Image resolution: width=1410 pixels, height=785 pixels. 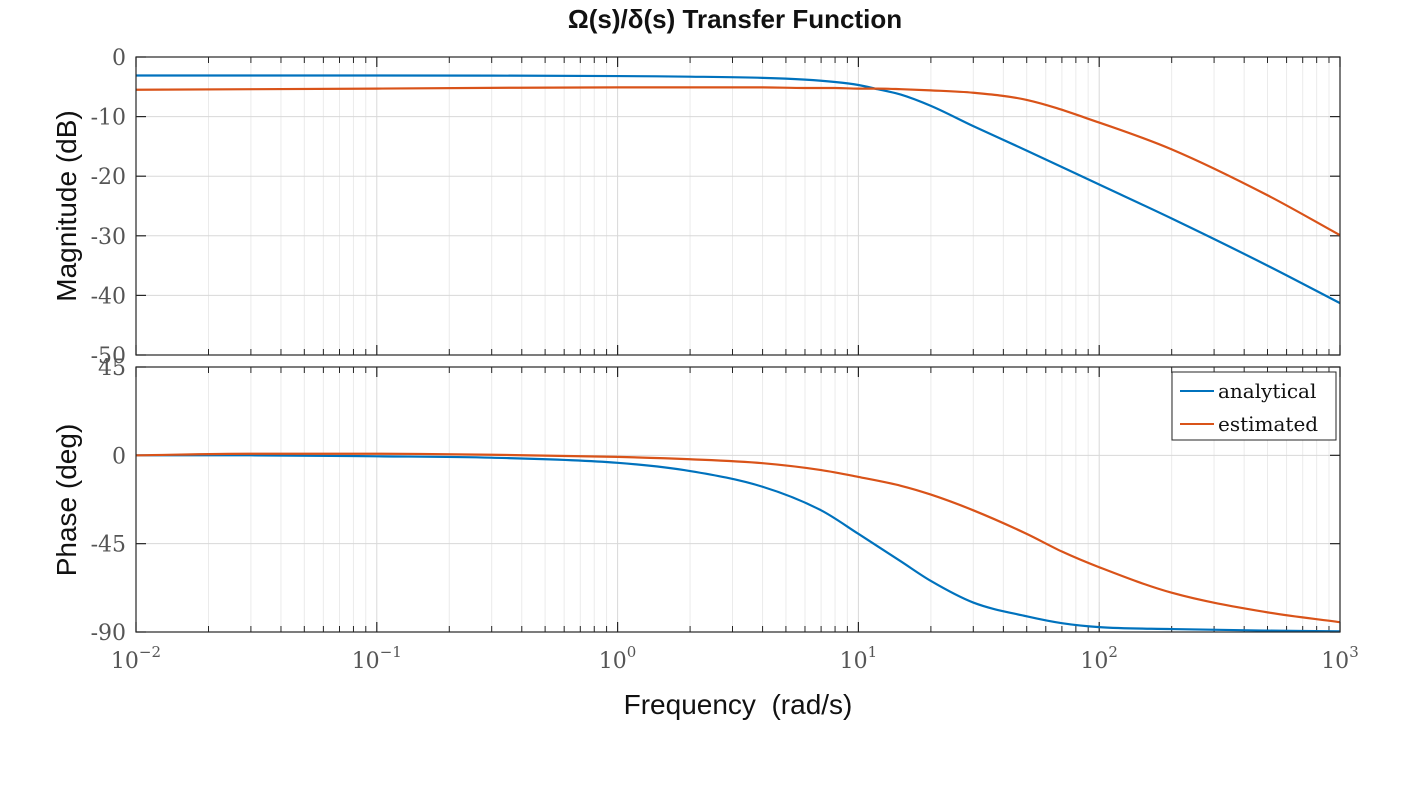 What do you see at coordinates (108, 118) in the screenshot?
I see `magnitude-y-tick-label: -10` at bounding box center [108, 118].